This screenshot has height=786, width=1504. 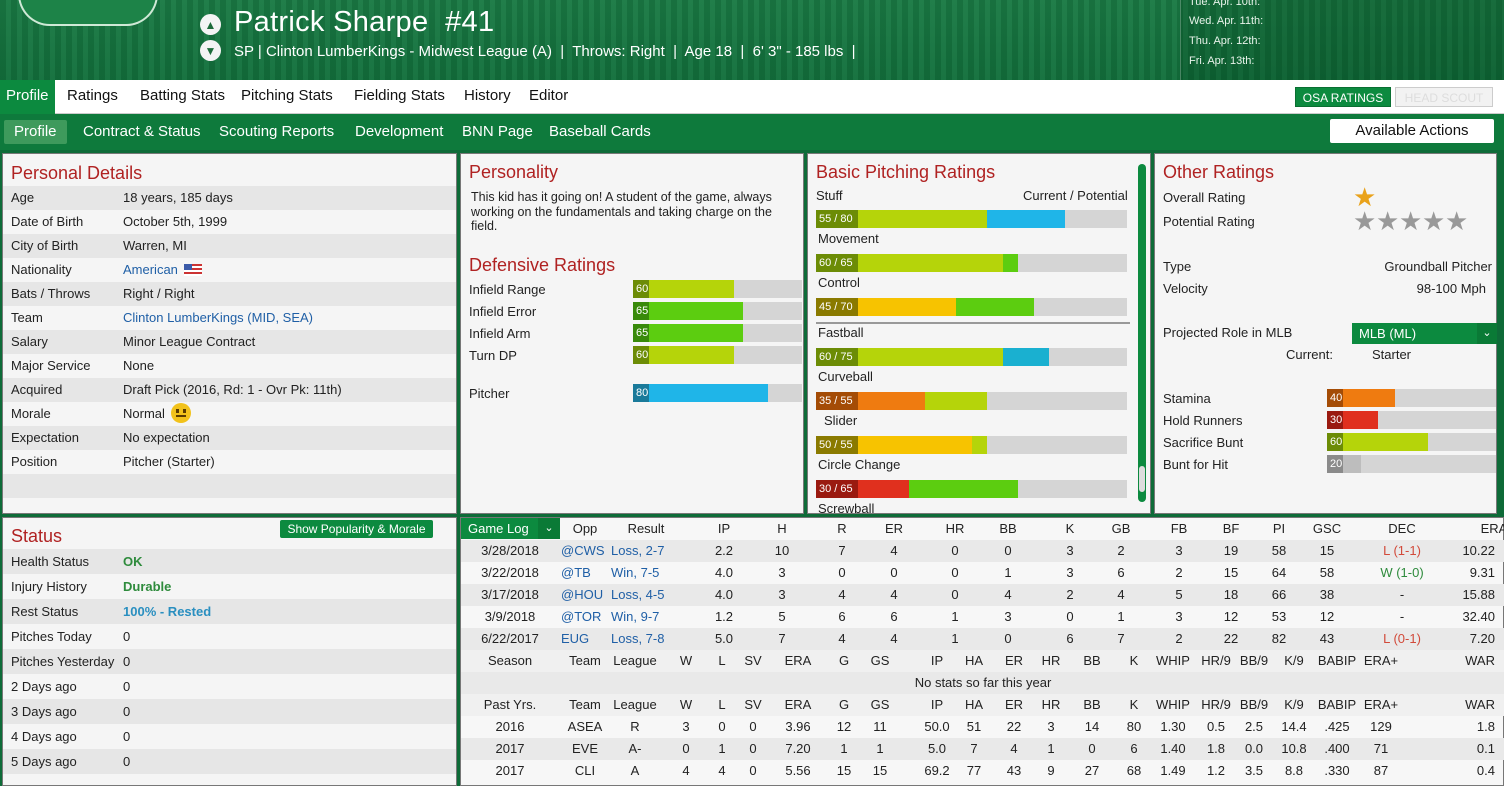 I want to click on next-player-button: ▼, so click(x=210, y=50).